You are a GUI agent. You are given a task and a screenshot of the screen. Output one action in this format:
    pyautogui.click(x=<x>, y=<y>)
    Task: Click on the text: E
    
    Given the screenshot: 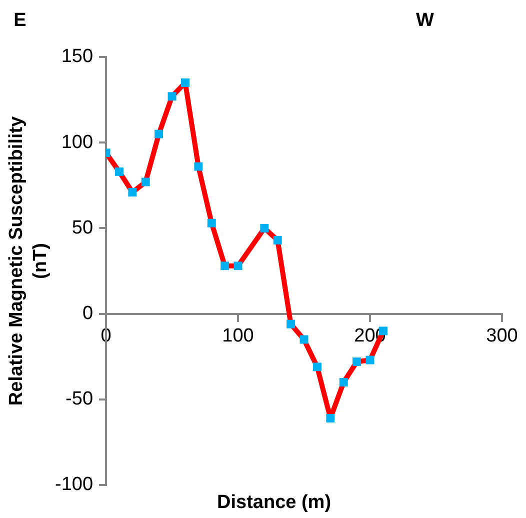 What is the action you would take?
    pyautogui.click(x=20, y=20)
    